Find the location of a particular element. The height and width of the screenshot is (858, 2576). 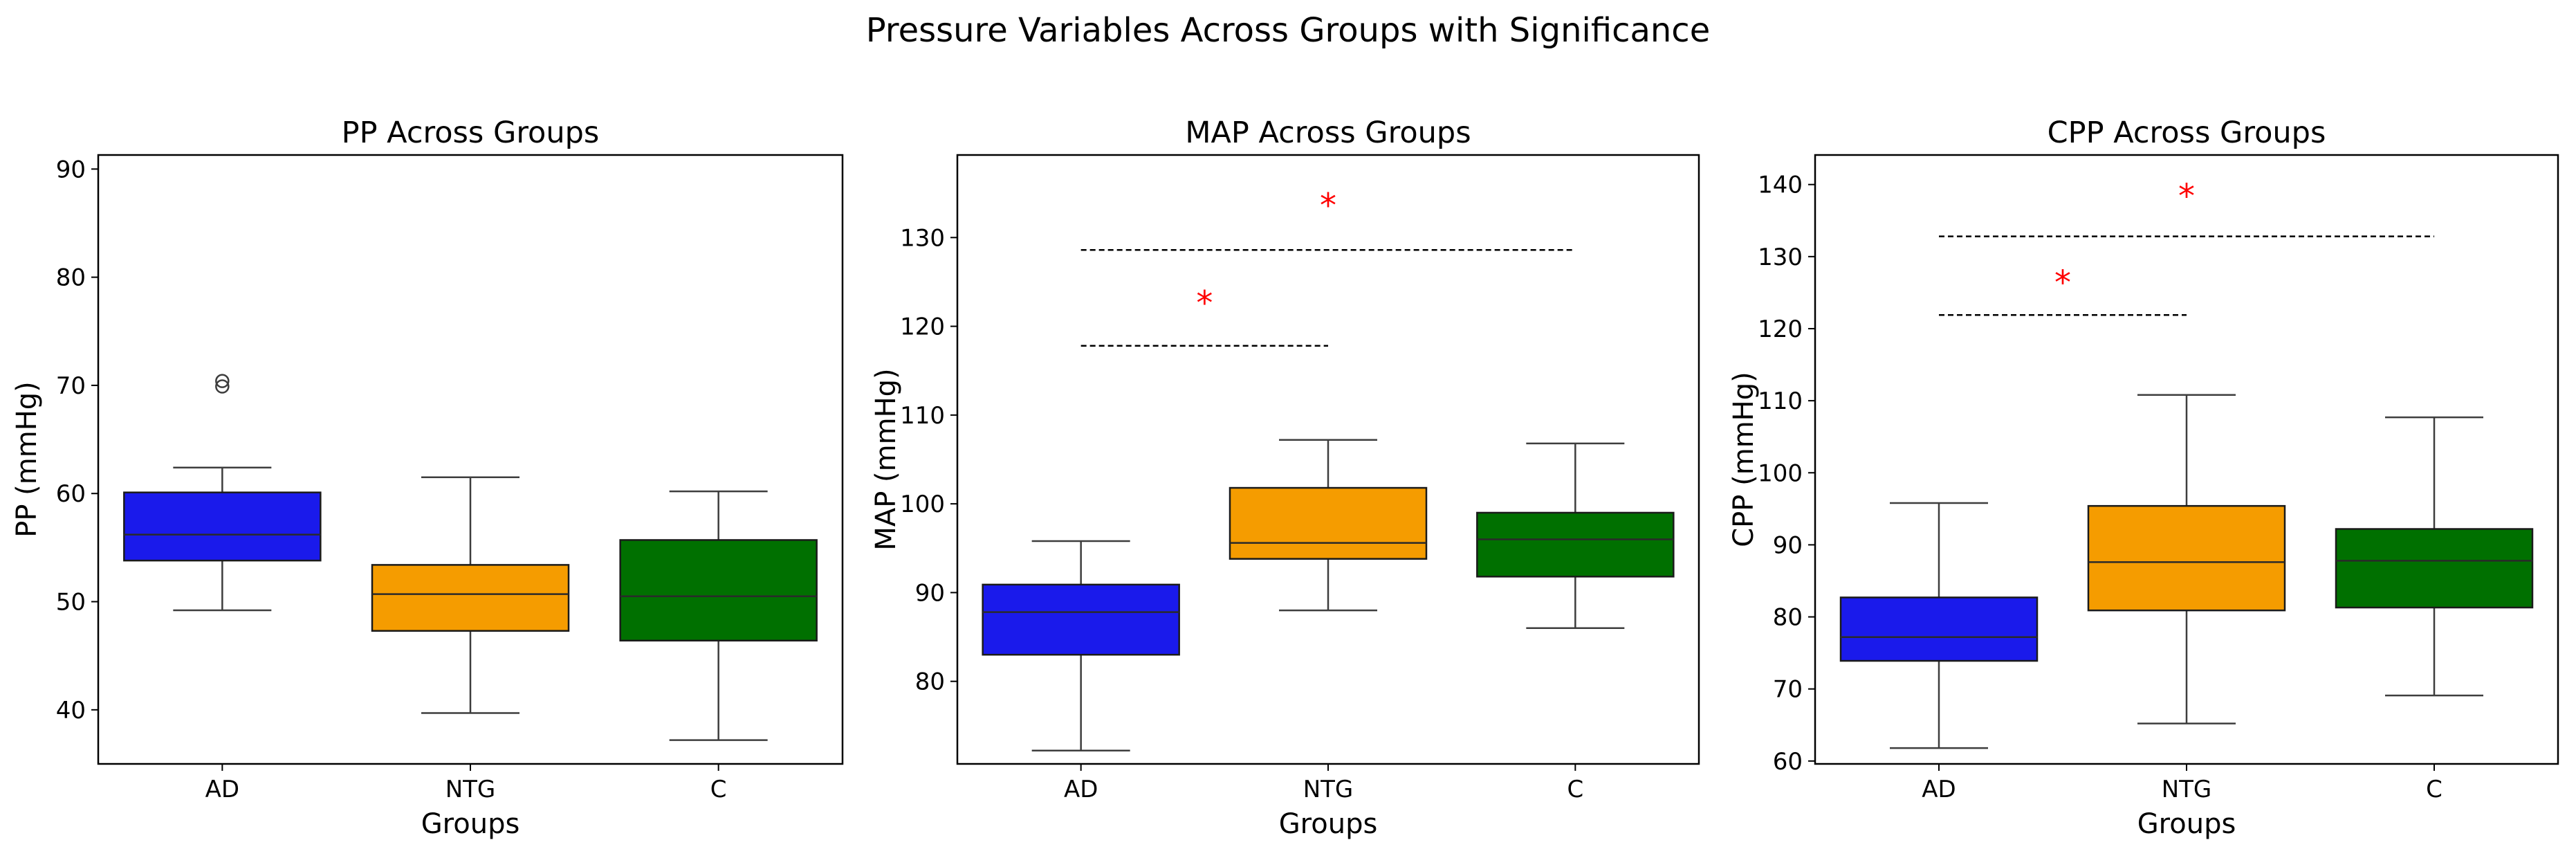

subplot-title: MAP Across Groups is located at coordinates (1328, 133).